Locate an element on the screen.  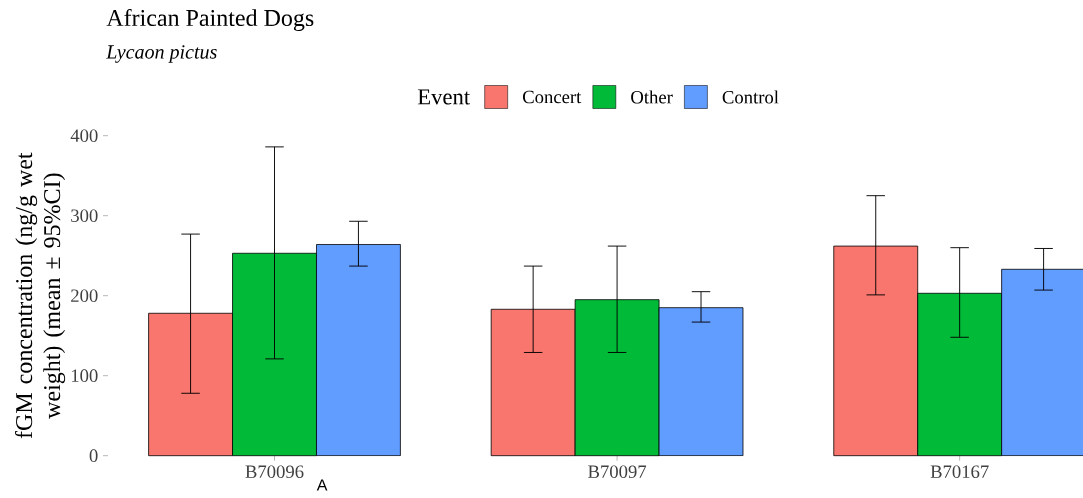
y-axis-title: fGM concentration (ng/g wet weight) (mean ± 95%CI) is located at coordinates (40, 295).